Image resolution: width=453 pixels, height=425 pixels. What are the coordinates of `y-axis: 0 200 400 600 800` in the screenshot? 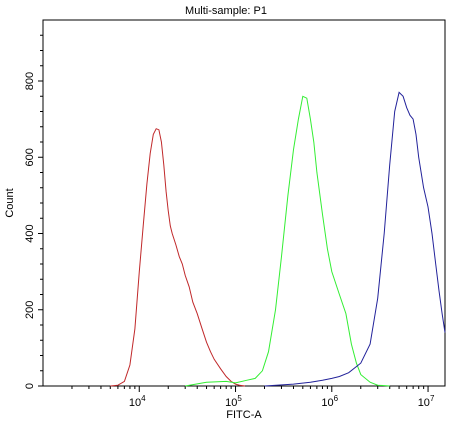 It's located at (33, 211).